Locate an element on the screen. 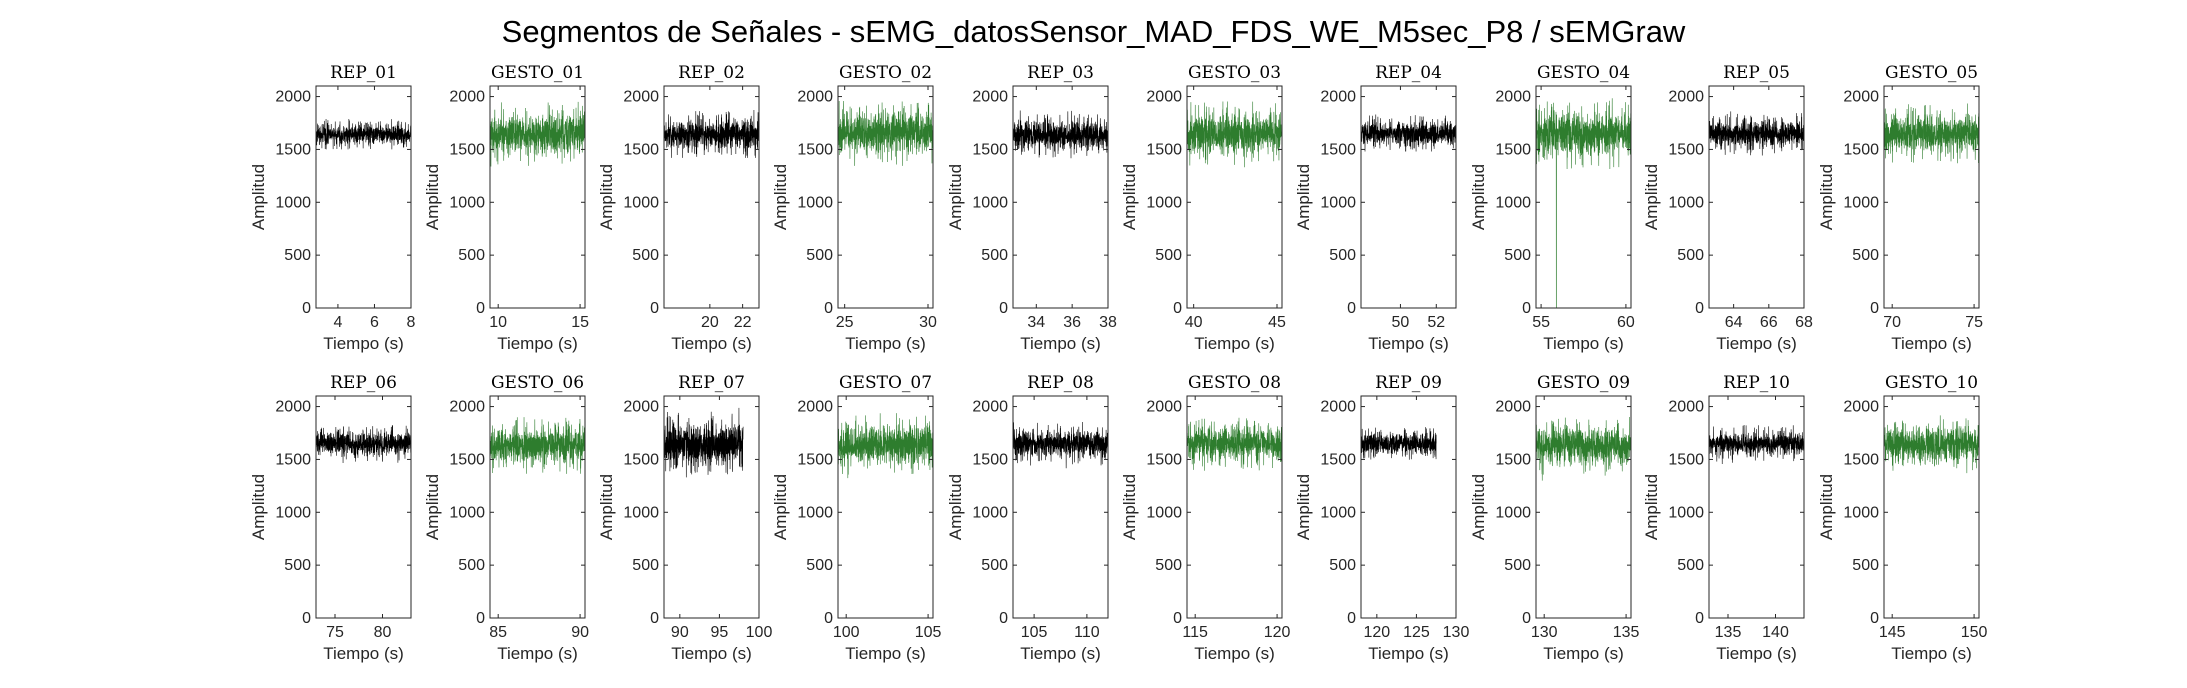  subplot-title: GESTO_05 is located at coordinates (1931, 73).